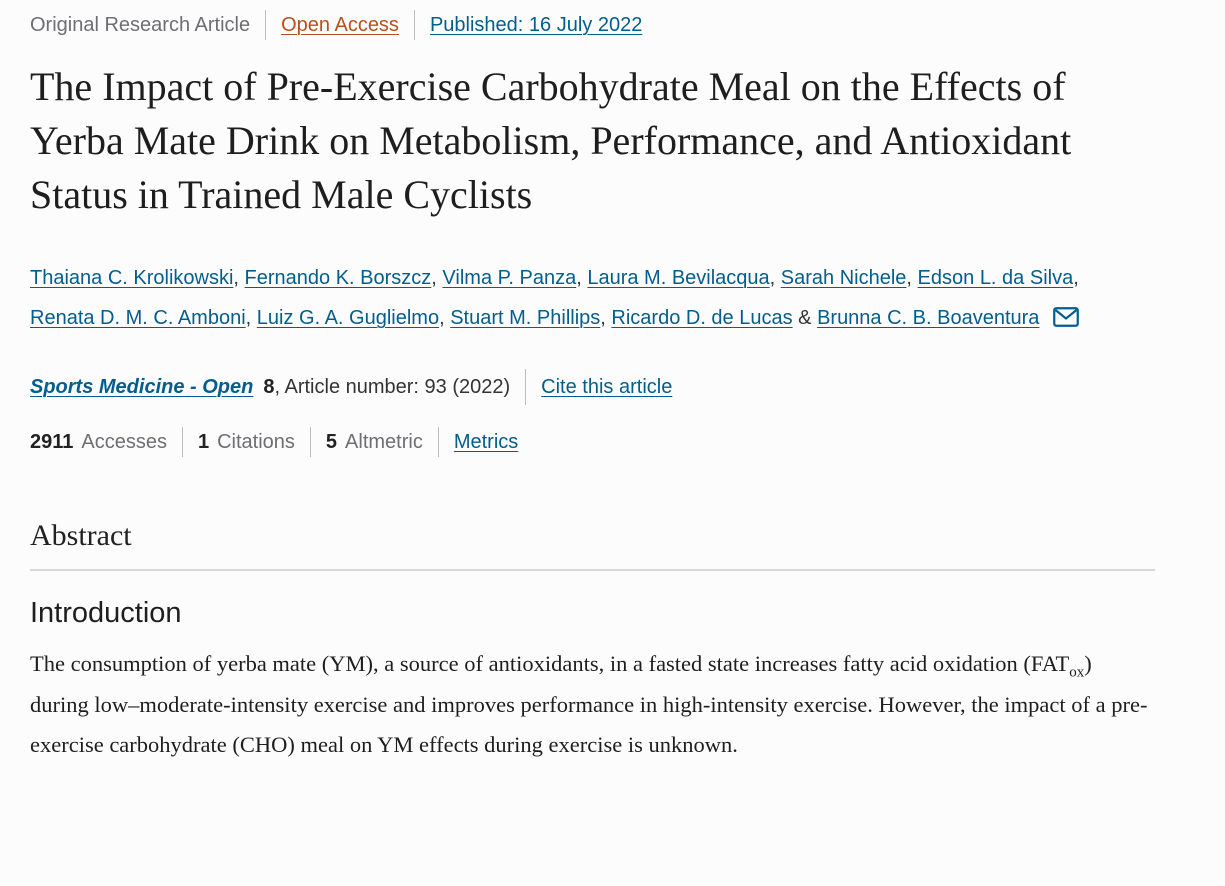 The height and width of the screenshot is (886, 1225). I want to click on journal-title-link: Sports Medicine - Open, so click(142, 386).